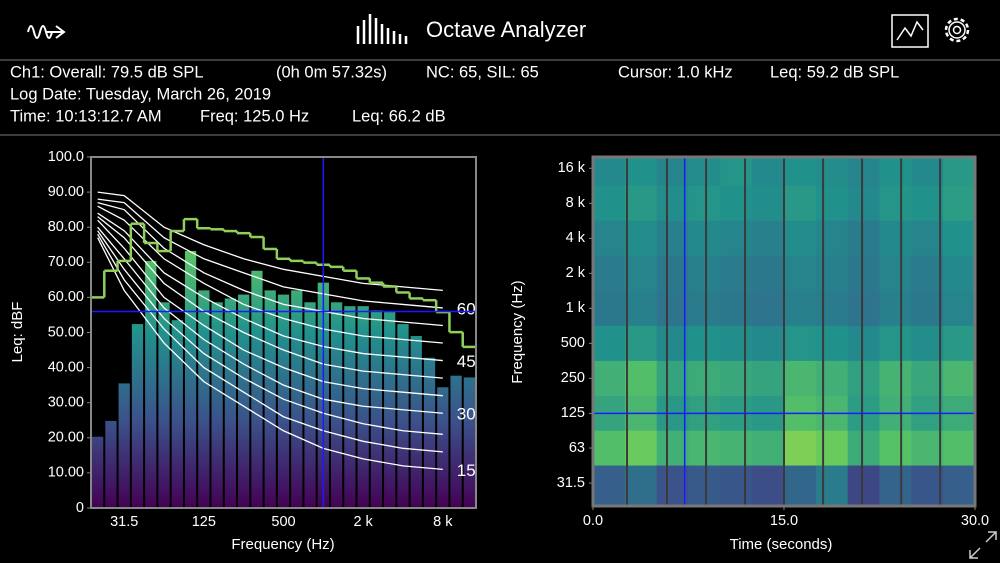  I want to click on app-title: Octave Analyzer, so click(506, 29).